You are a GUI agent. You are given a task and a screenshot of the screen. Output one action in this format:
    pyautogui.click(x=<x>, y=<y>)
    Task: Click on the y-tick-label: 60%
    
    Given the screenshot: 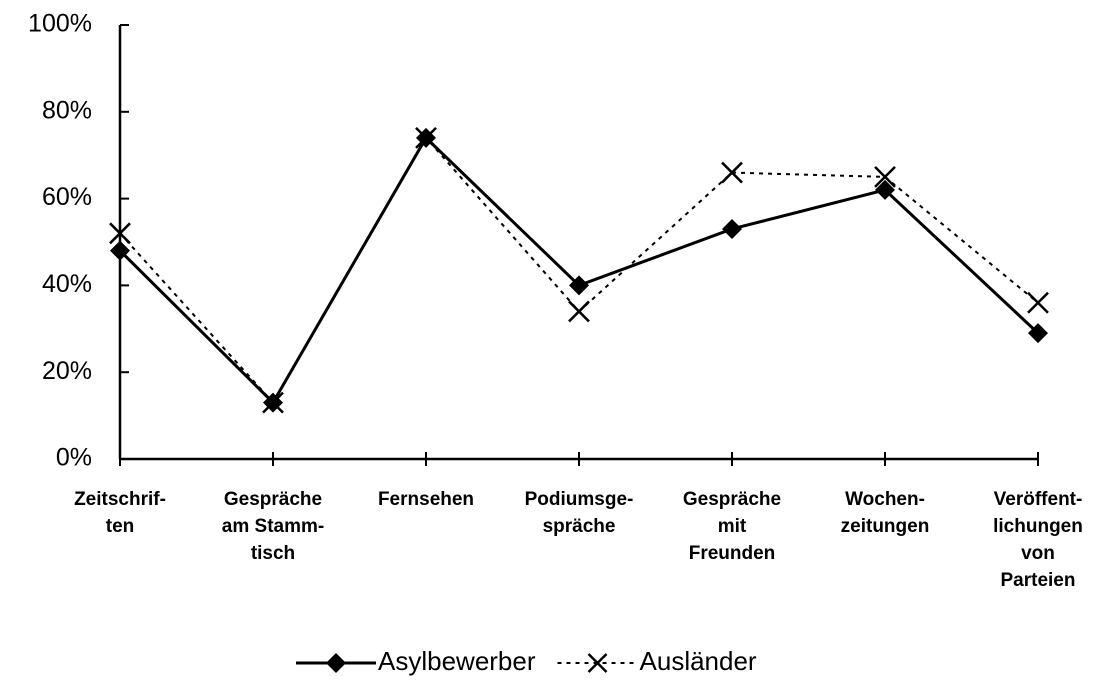 What is the action you would take?
    pyautogui.click(x=67, y=197)
    